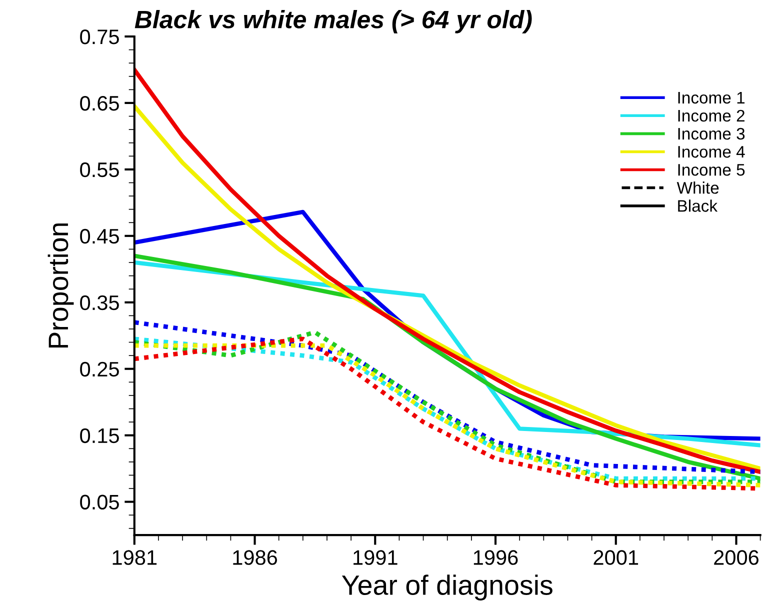 This screenshot has width=768, height=608. I want to click on y-tick-label: 0.05, so click(99, 502).